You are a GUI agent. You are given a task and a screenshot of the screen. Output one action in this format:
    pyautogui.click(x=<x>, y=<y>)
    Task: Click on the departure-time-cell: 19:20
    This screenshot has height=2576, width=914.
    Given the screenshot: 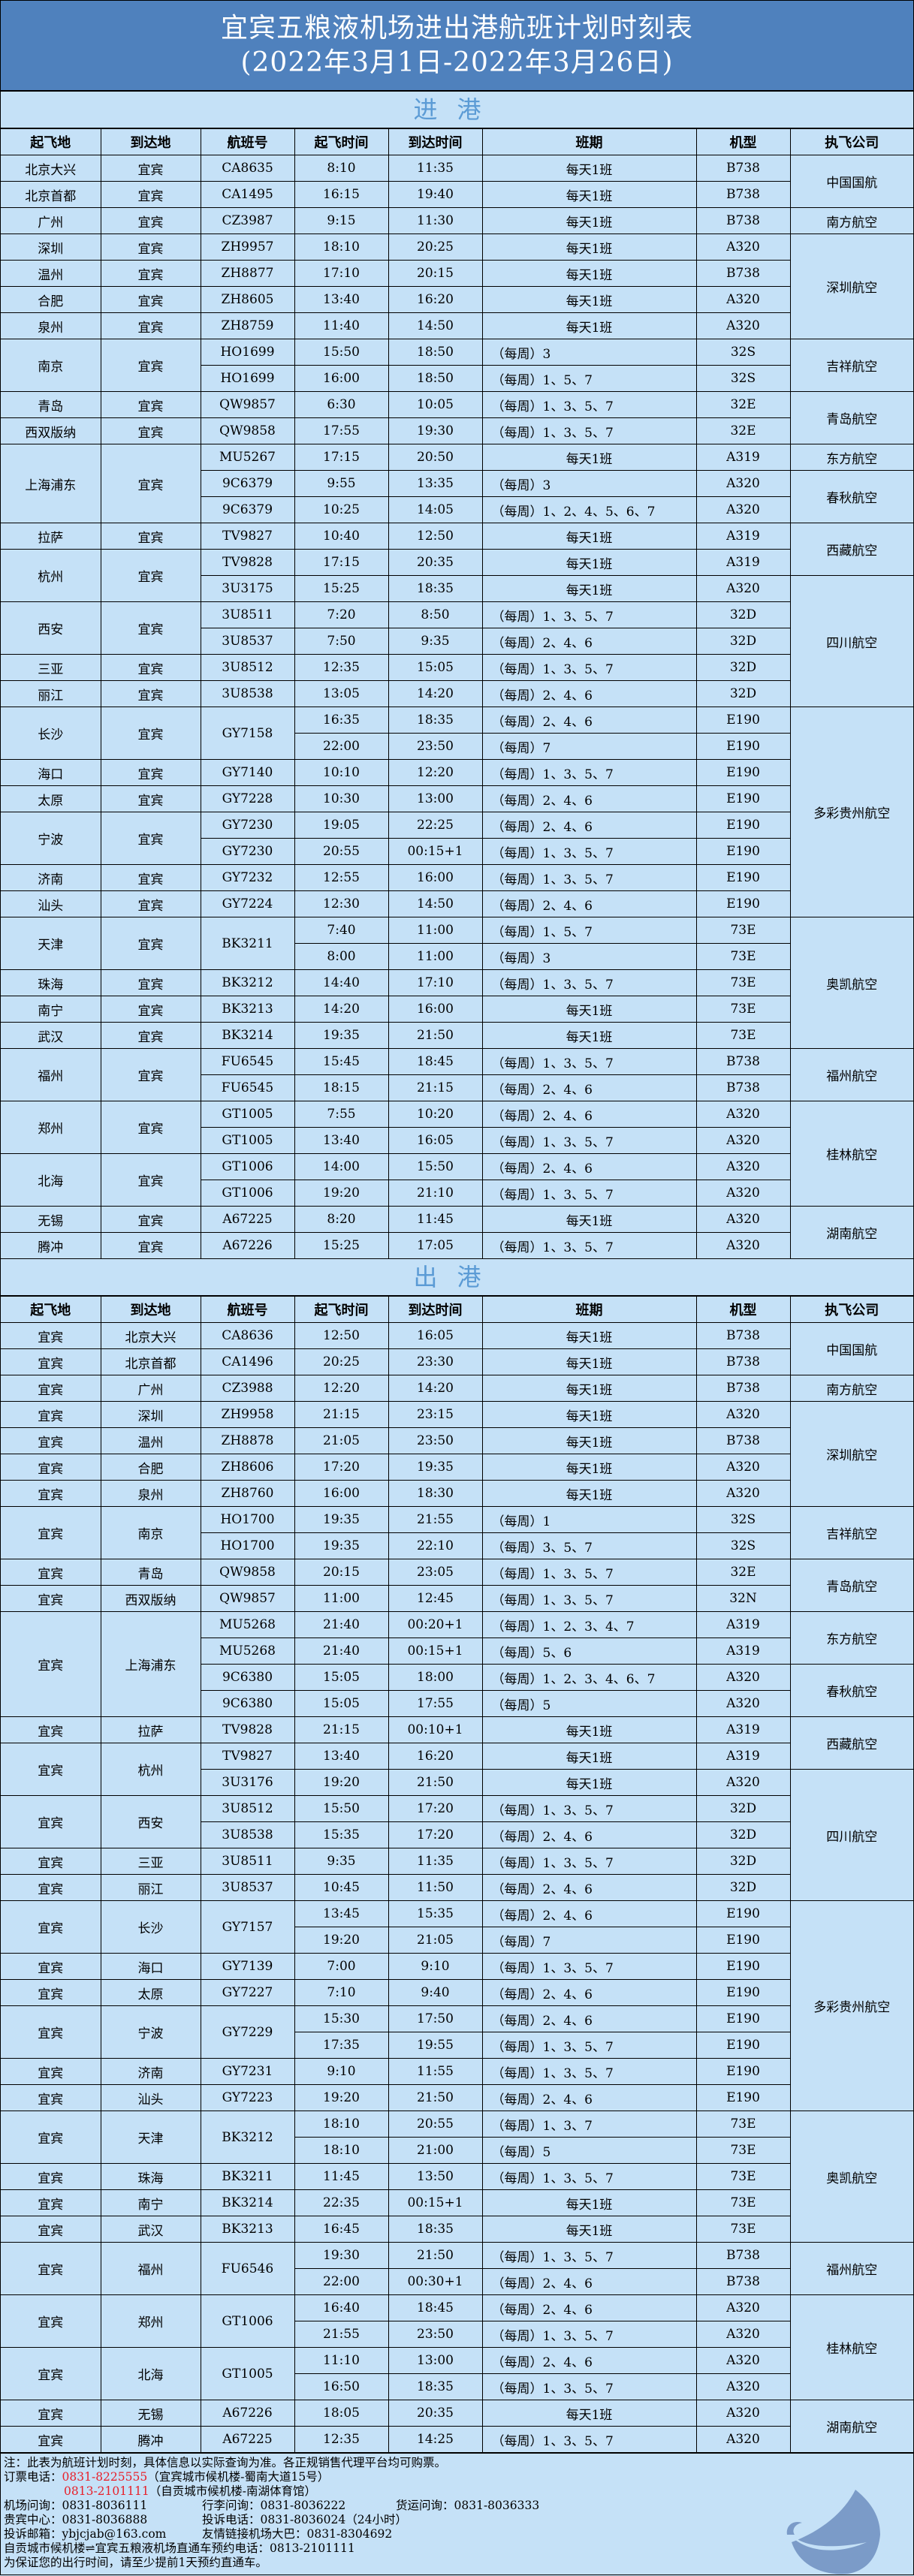 What is the action you would take?
    pyautogui.click(x=342, y=1940)
    